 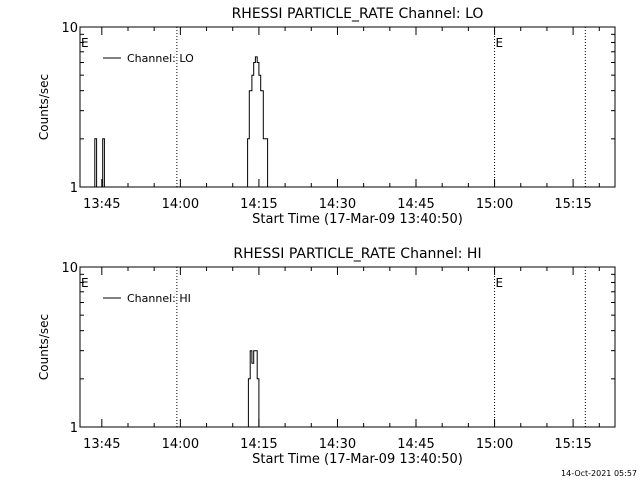 What do you see at coordinates (357, 254) in the screenshot?
I see `chart-title: RHESSI PARTICLE_RATE Channel: HI` at bounding box center [357, 254].